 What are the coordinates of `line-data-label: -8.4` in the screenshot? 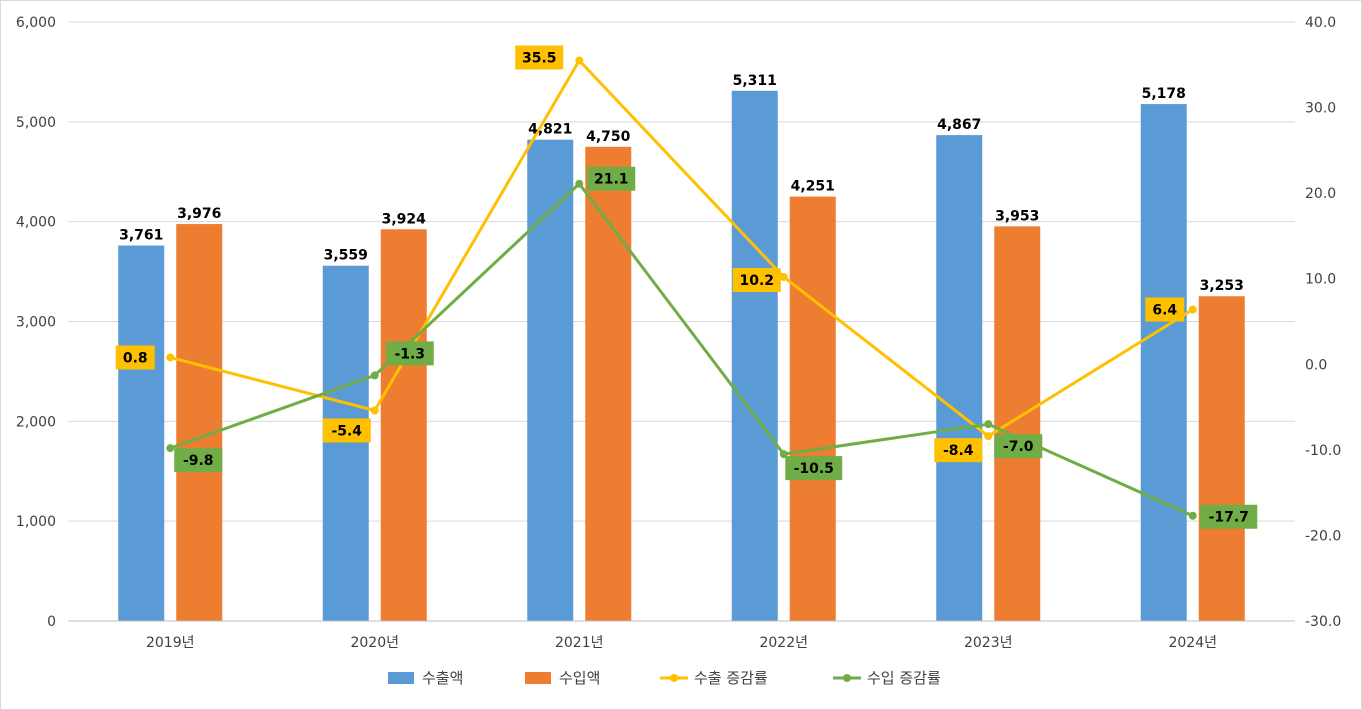 It's located at (958, 451).